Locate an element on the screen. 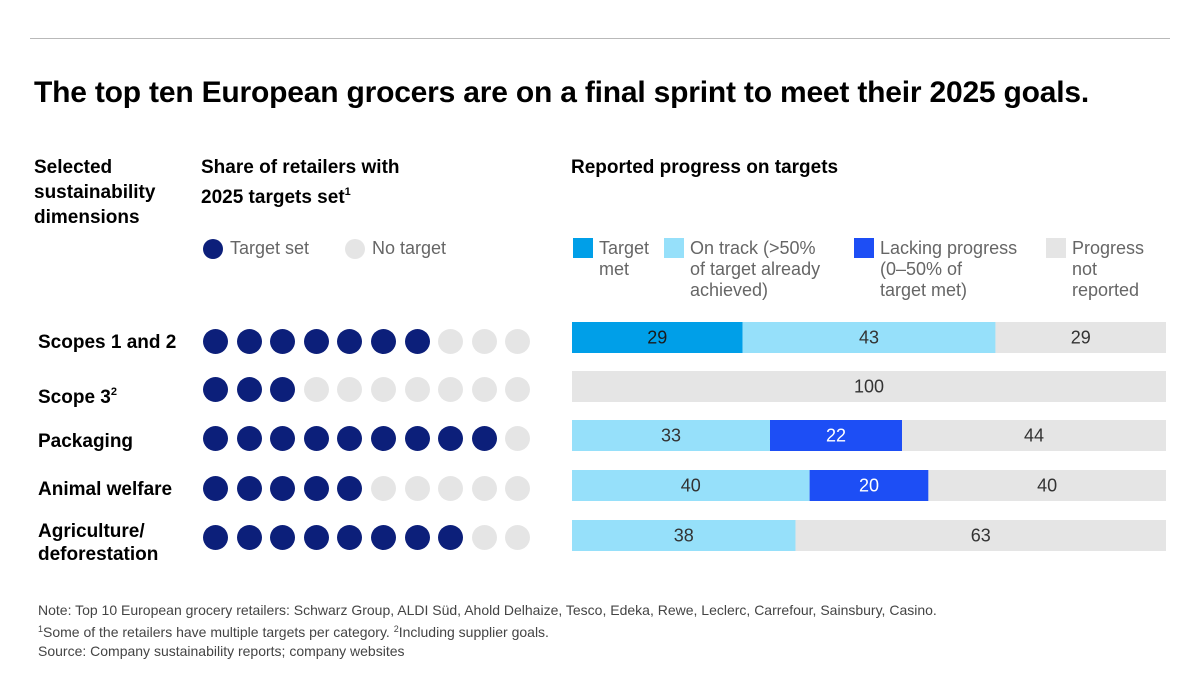  legend-label-line: of target already is located at coordinates (755, 269).